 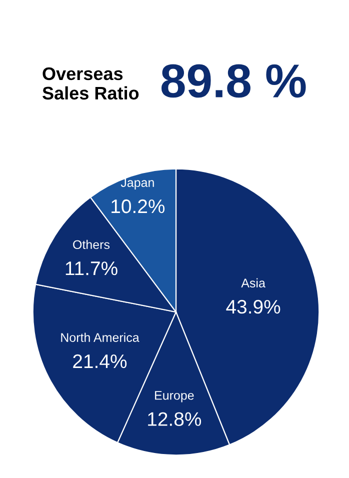 What do you see at coordinates (137, 184) in the screenshot?
I see `slice-label: Japan` at bounding box center [137, 184].